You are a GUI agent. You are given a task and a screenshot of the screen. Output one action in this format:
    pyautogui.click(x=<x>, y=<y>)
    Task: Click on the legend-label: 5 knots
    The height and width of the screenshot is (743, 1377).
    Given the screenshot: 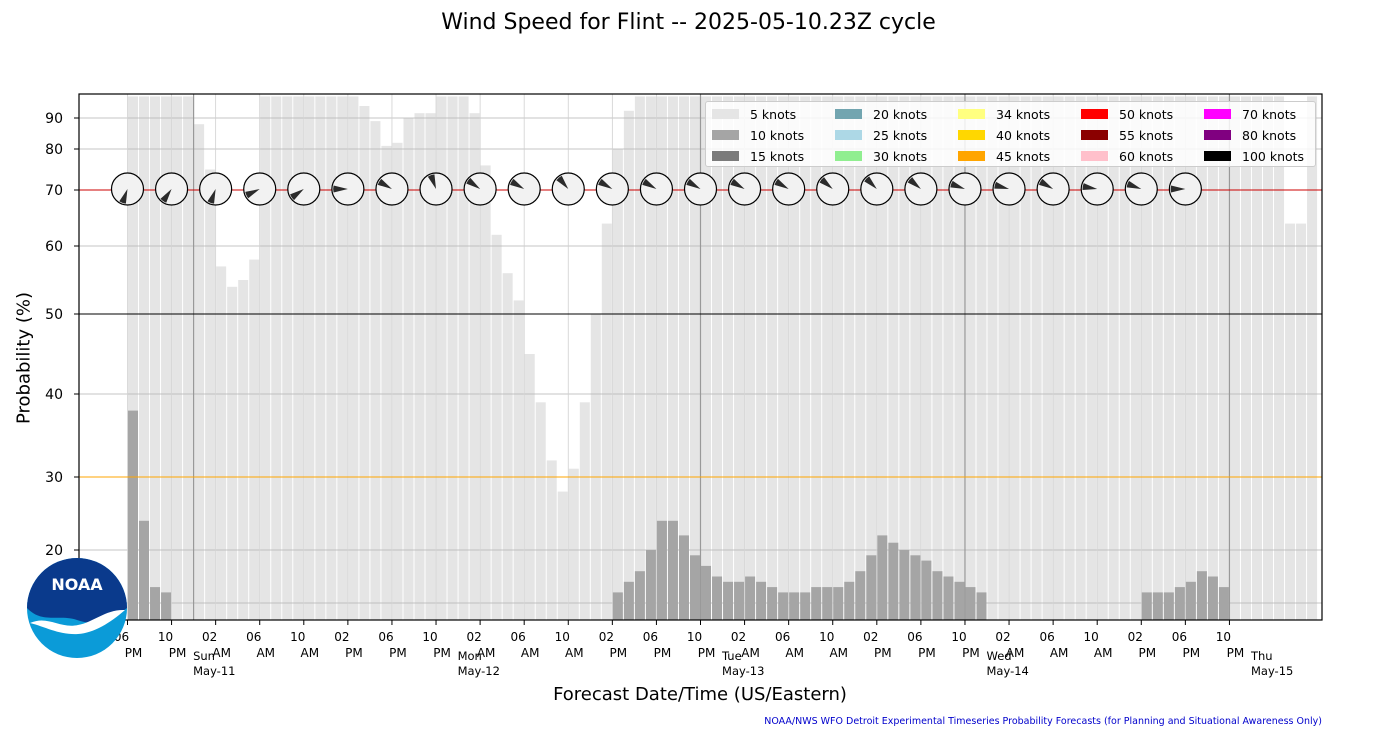 What is the action you would take?
    pyautogui.click(x=773, y=114)
    